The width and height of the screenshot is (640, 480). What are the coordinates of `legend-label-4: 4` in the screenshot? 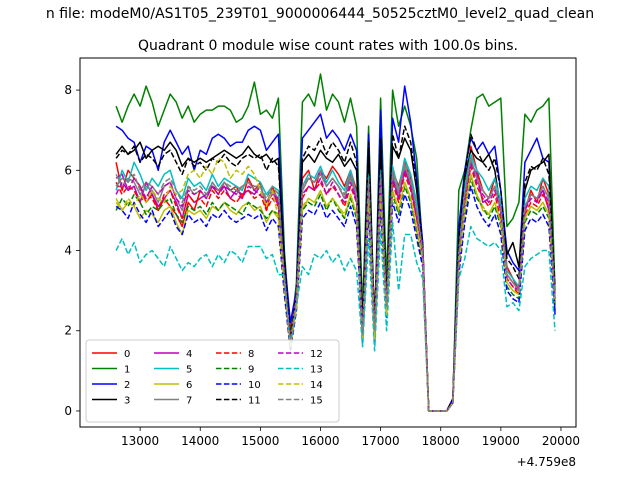 It's located at (189, 354).